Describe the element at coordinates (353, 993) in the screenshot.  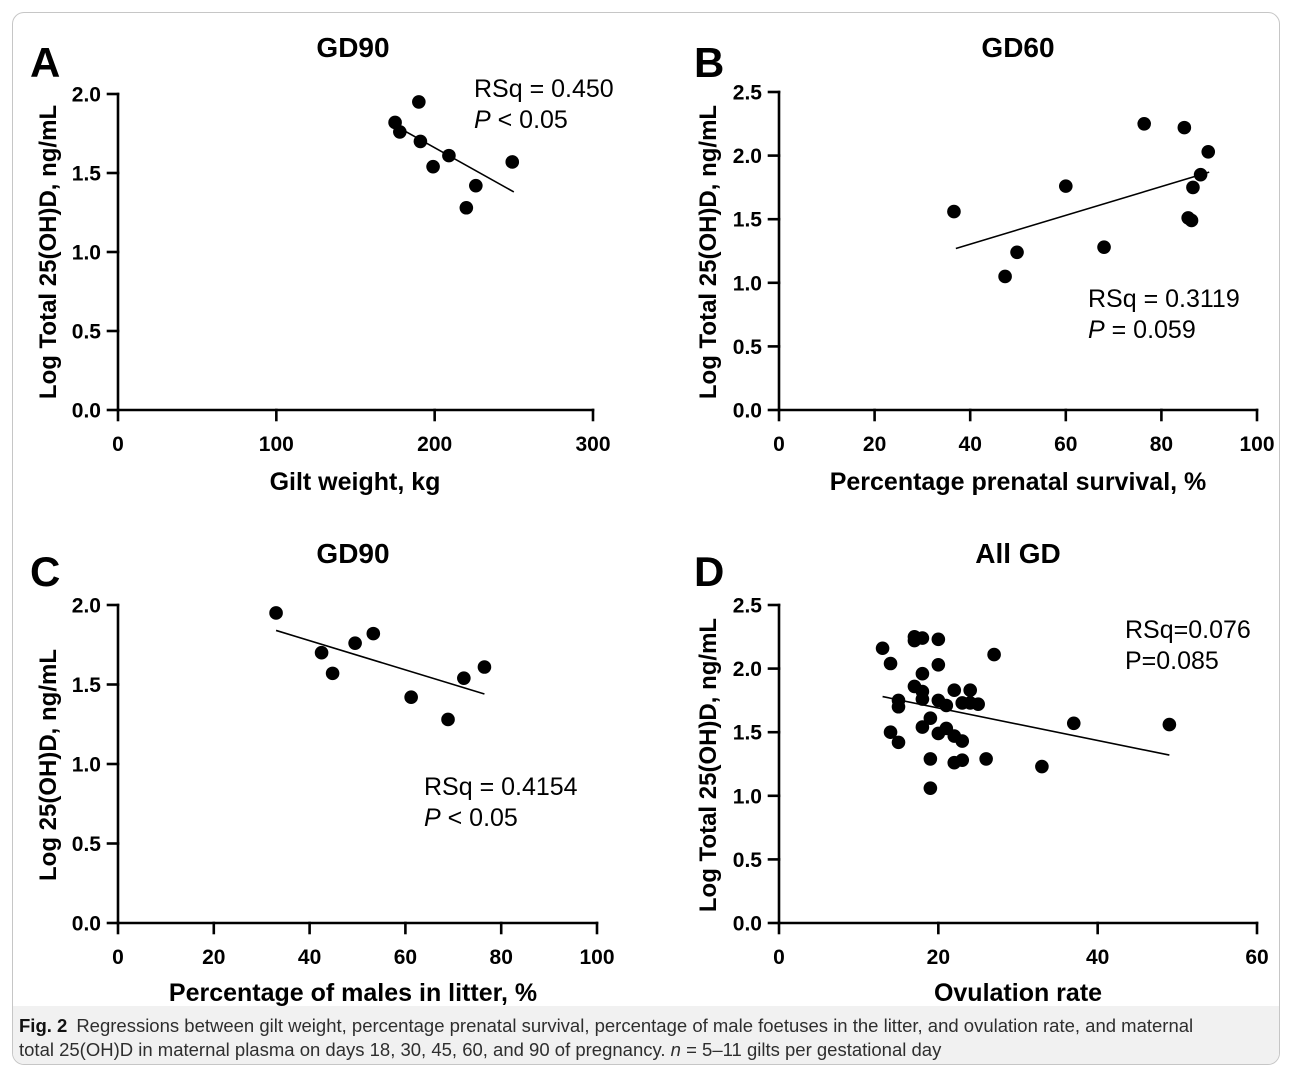
I see `x-axis-label: Percentage of males in litter, %` at that location.